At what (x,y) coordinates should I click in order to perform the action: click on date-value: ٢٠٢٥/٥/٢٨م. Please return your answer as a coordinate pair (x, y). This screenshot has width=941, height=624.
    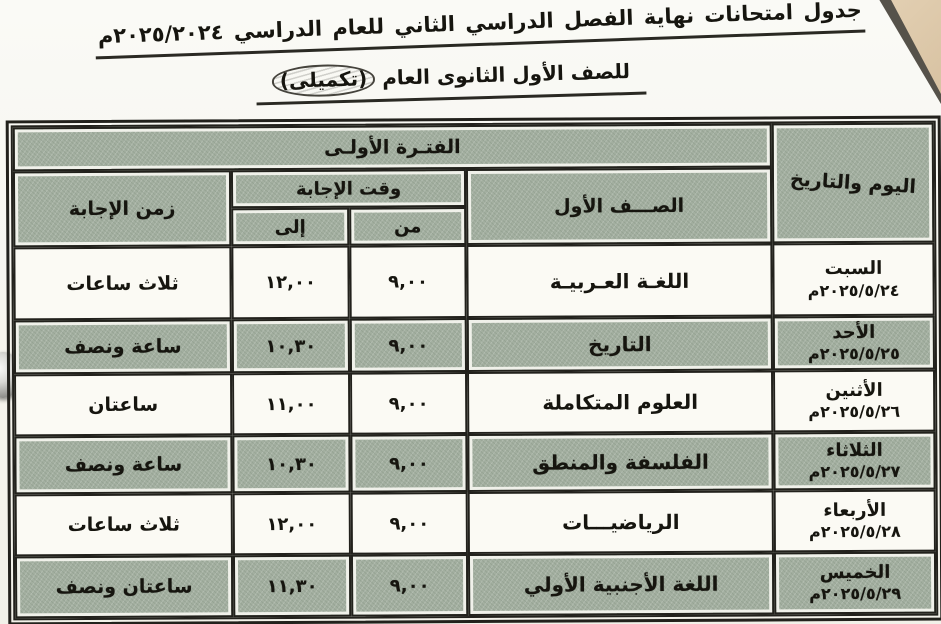
    Looking at the image, I should click on (854, 532).